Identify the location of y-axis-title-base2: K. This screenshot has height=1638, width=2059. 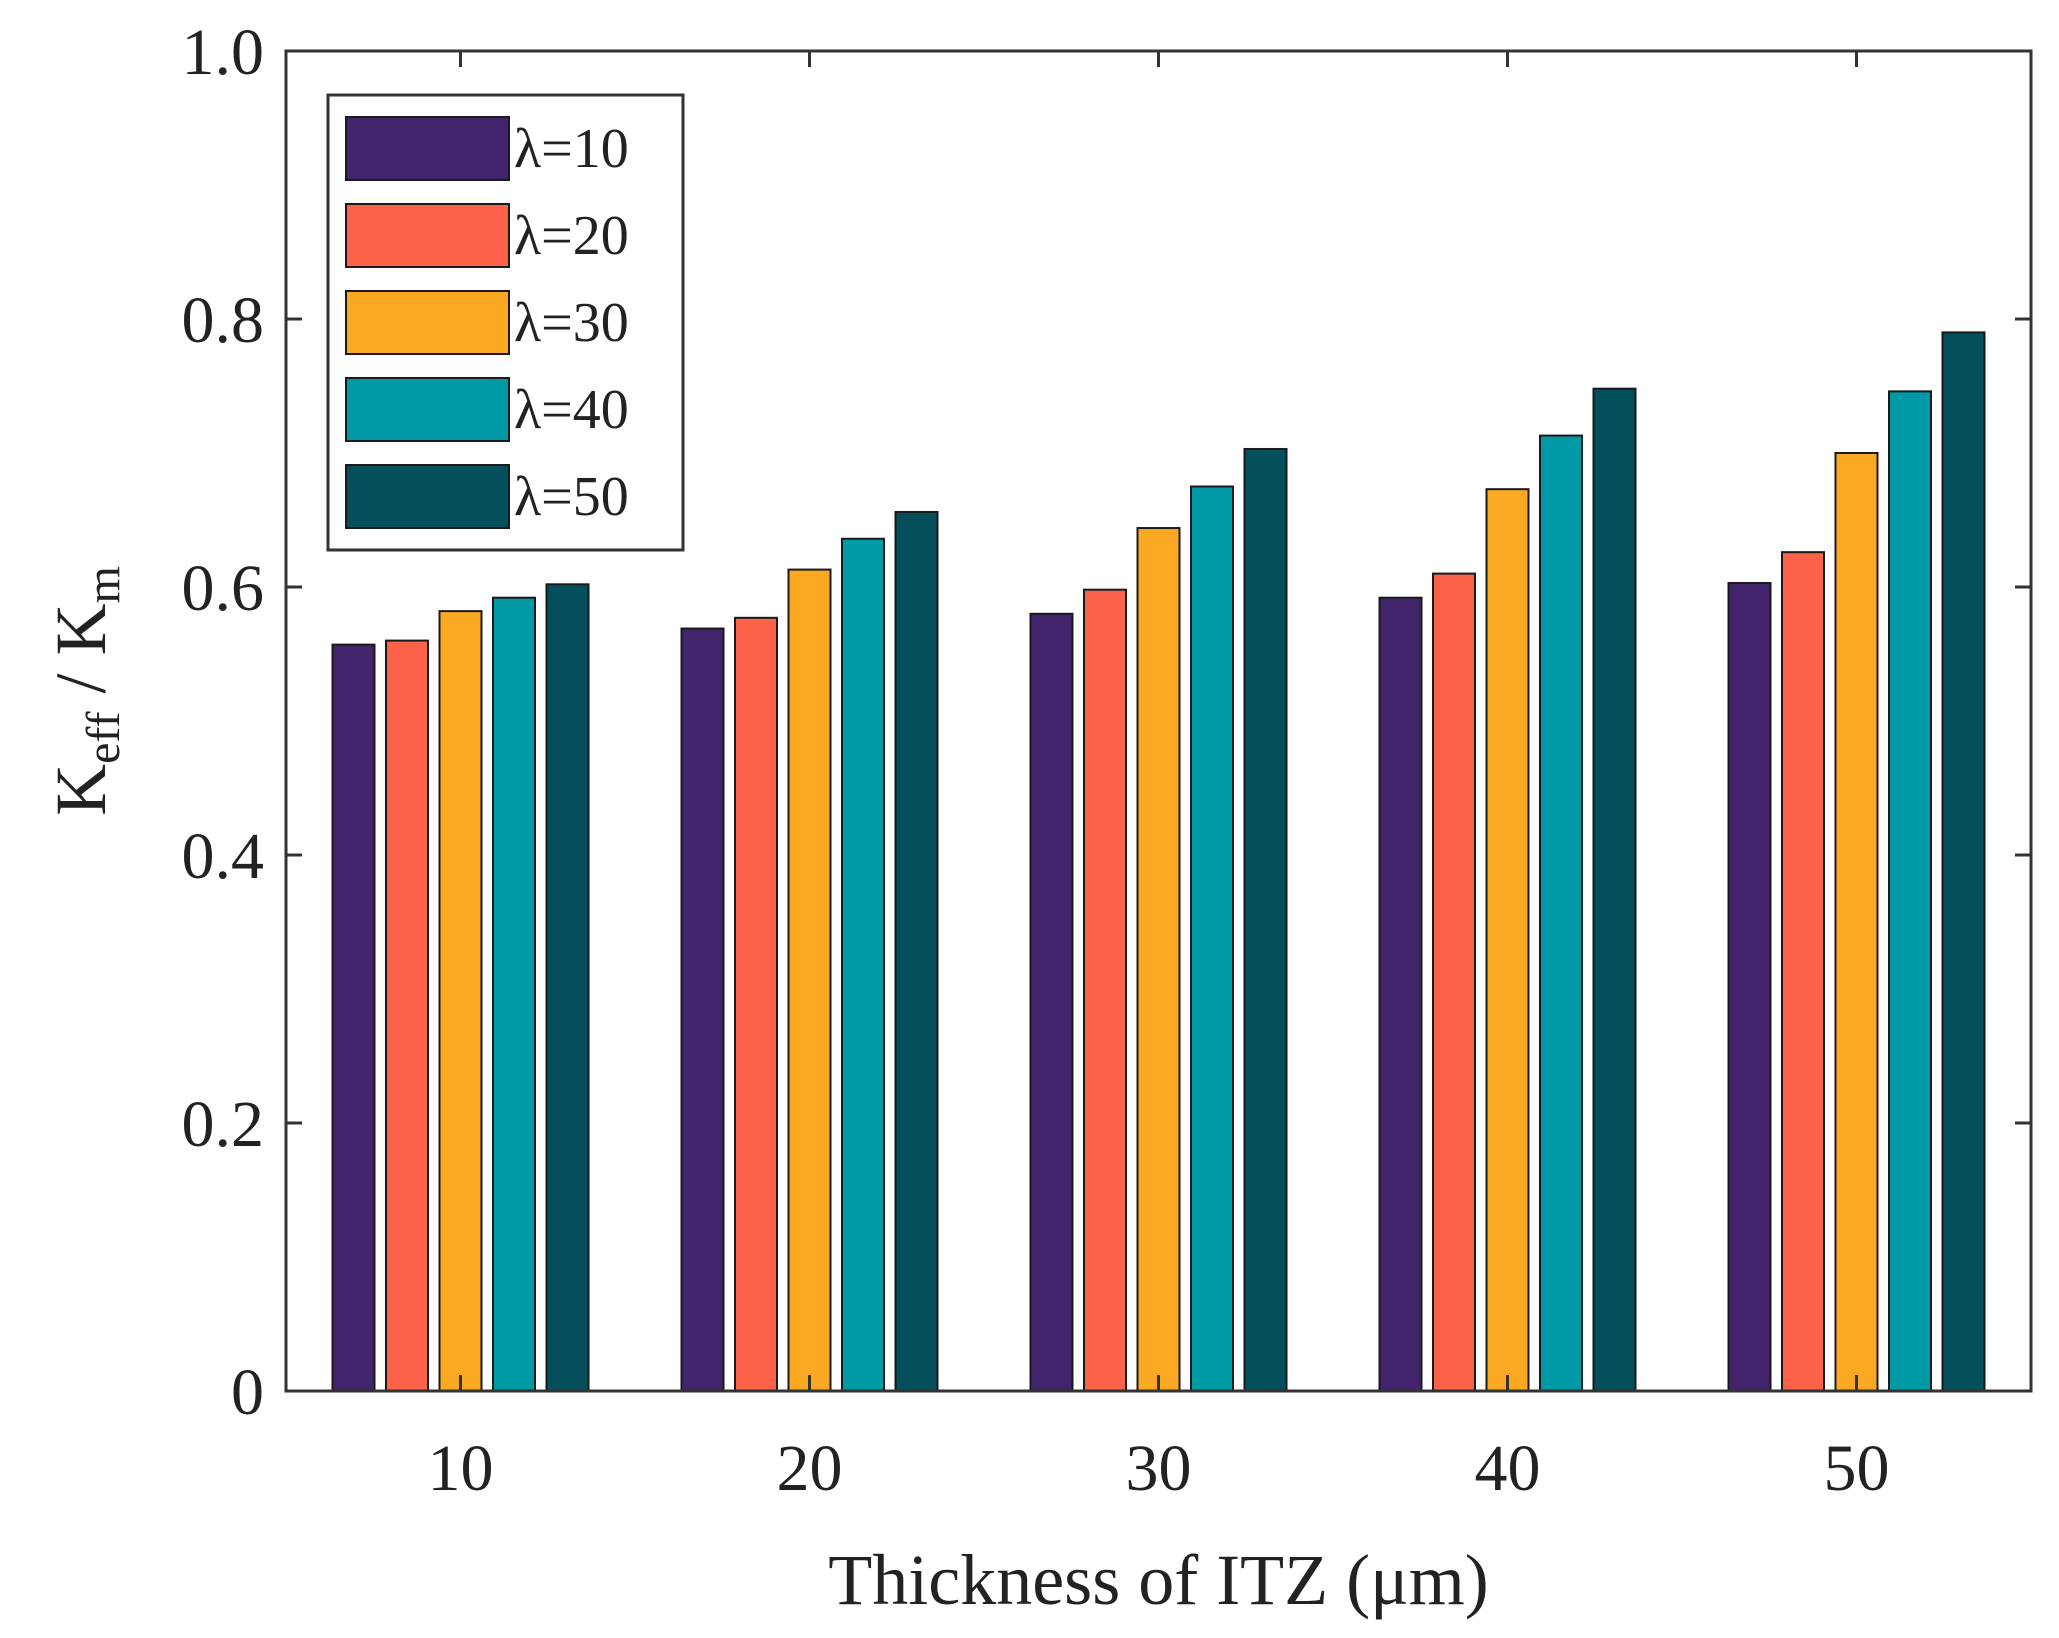
(81, 629).